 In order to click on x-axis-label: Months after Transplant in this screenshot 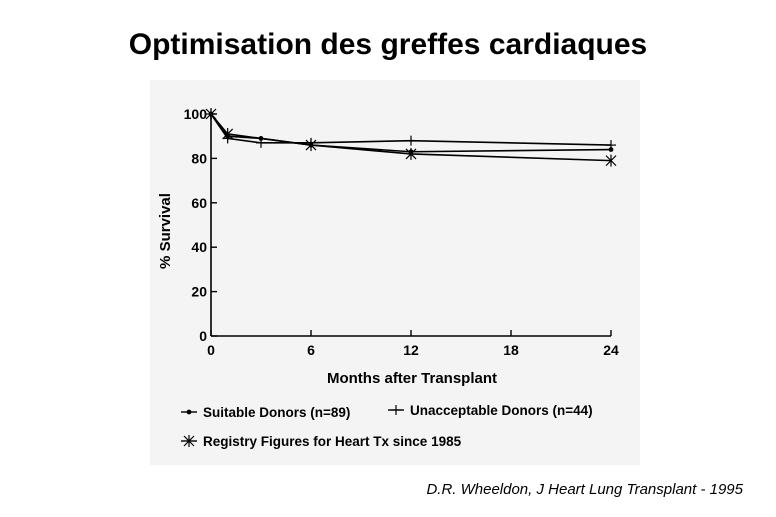, I will do `click(412, 378)`.